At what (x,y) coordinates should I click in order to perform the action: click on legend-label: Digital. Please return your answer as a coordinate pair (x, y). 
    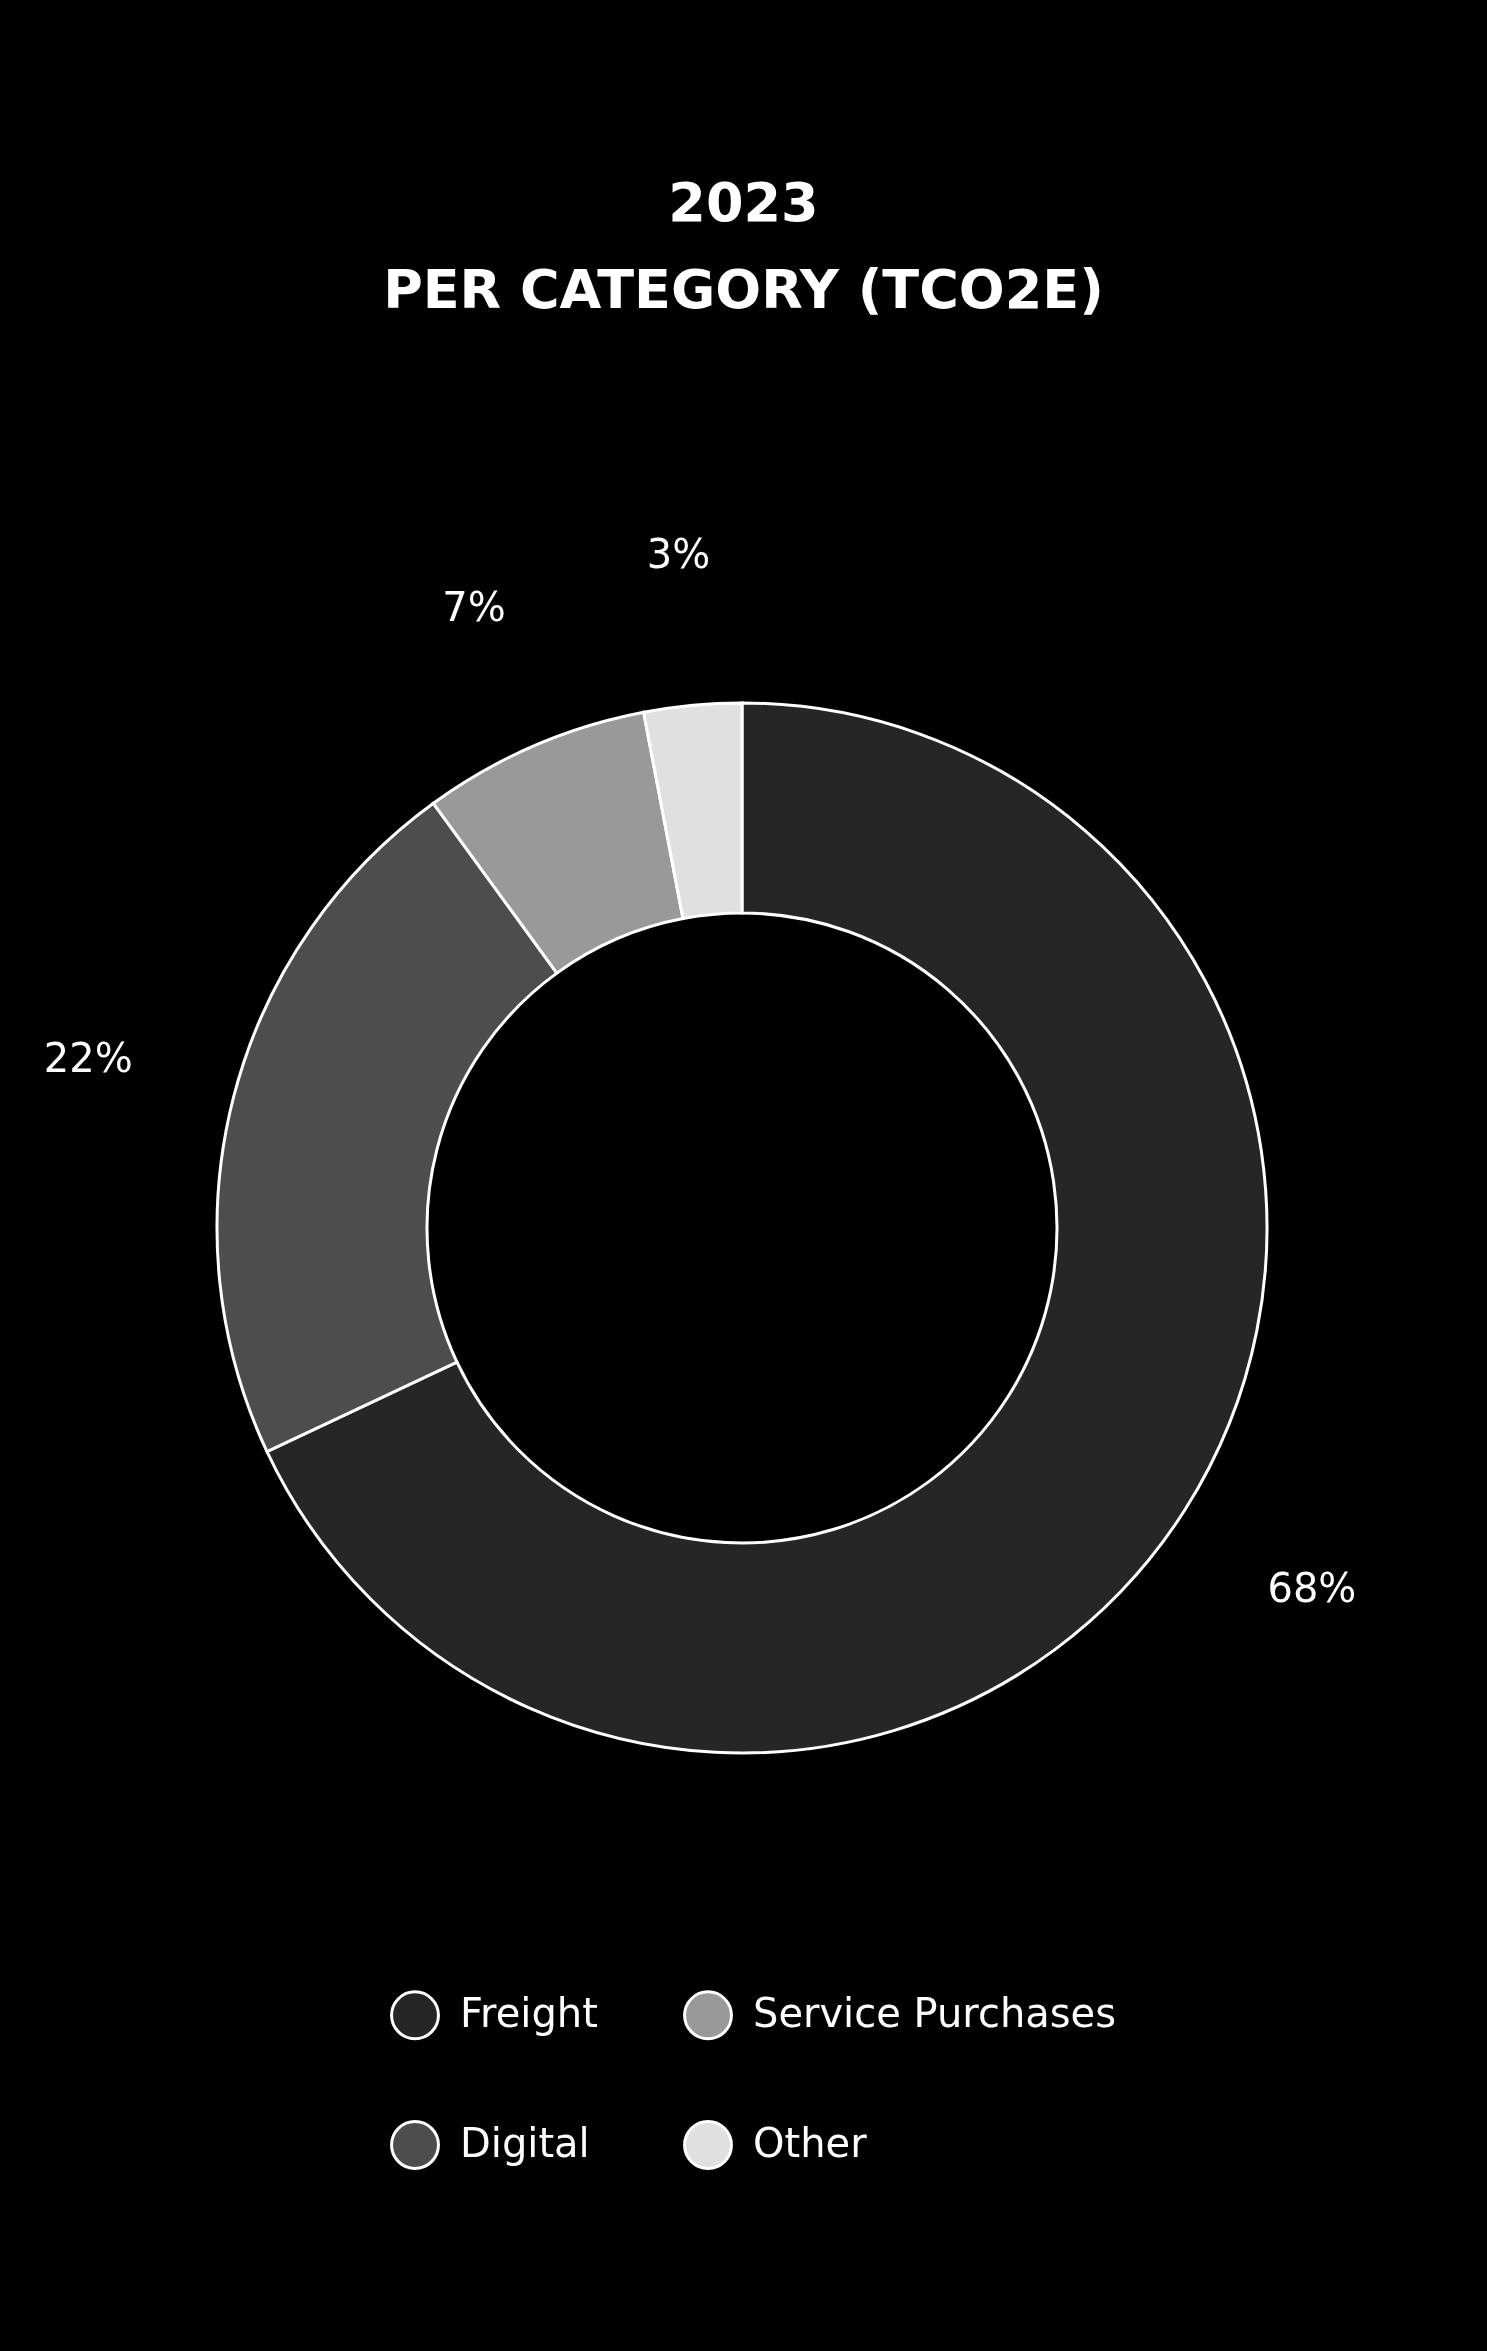
    Looking at the image, I should click on (525, 2143).